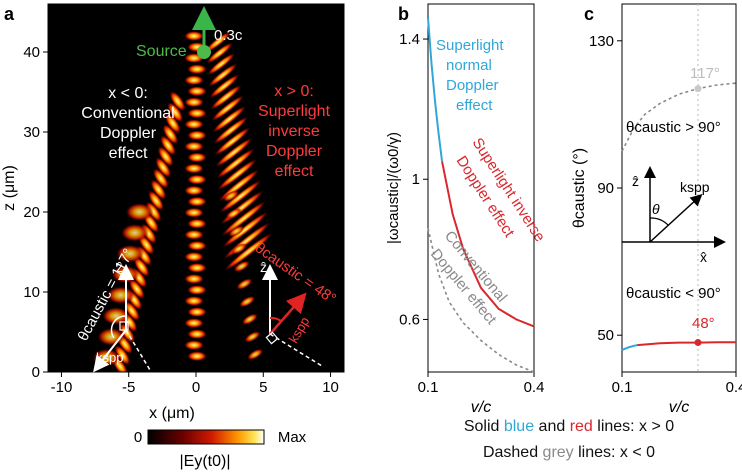 The image size is (742, 476). I want to click on right-k-arrow, so click(288, 313).